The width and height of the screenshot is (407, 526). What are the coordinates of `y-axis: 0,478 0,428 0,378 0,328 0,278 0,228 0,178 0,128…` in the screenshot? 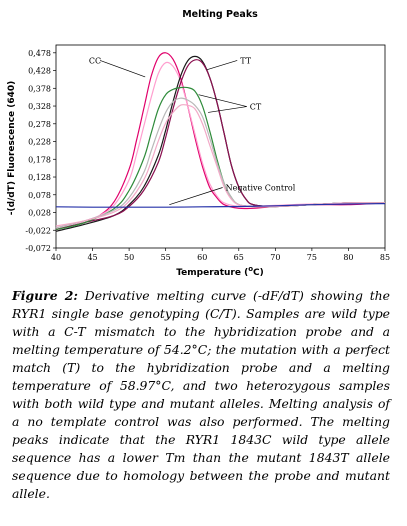 It's located at (40, 151).